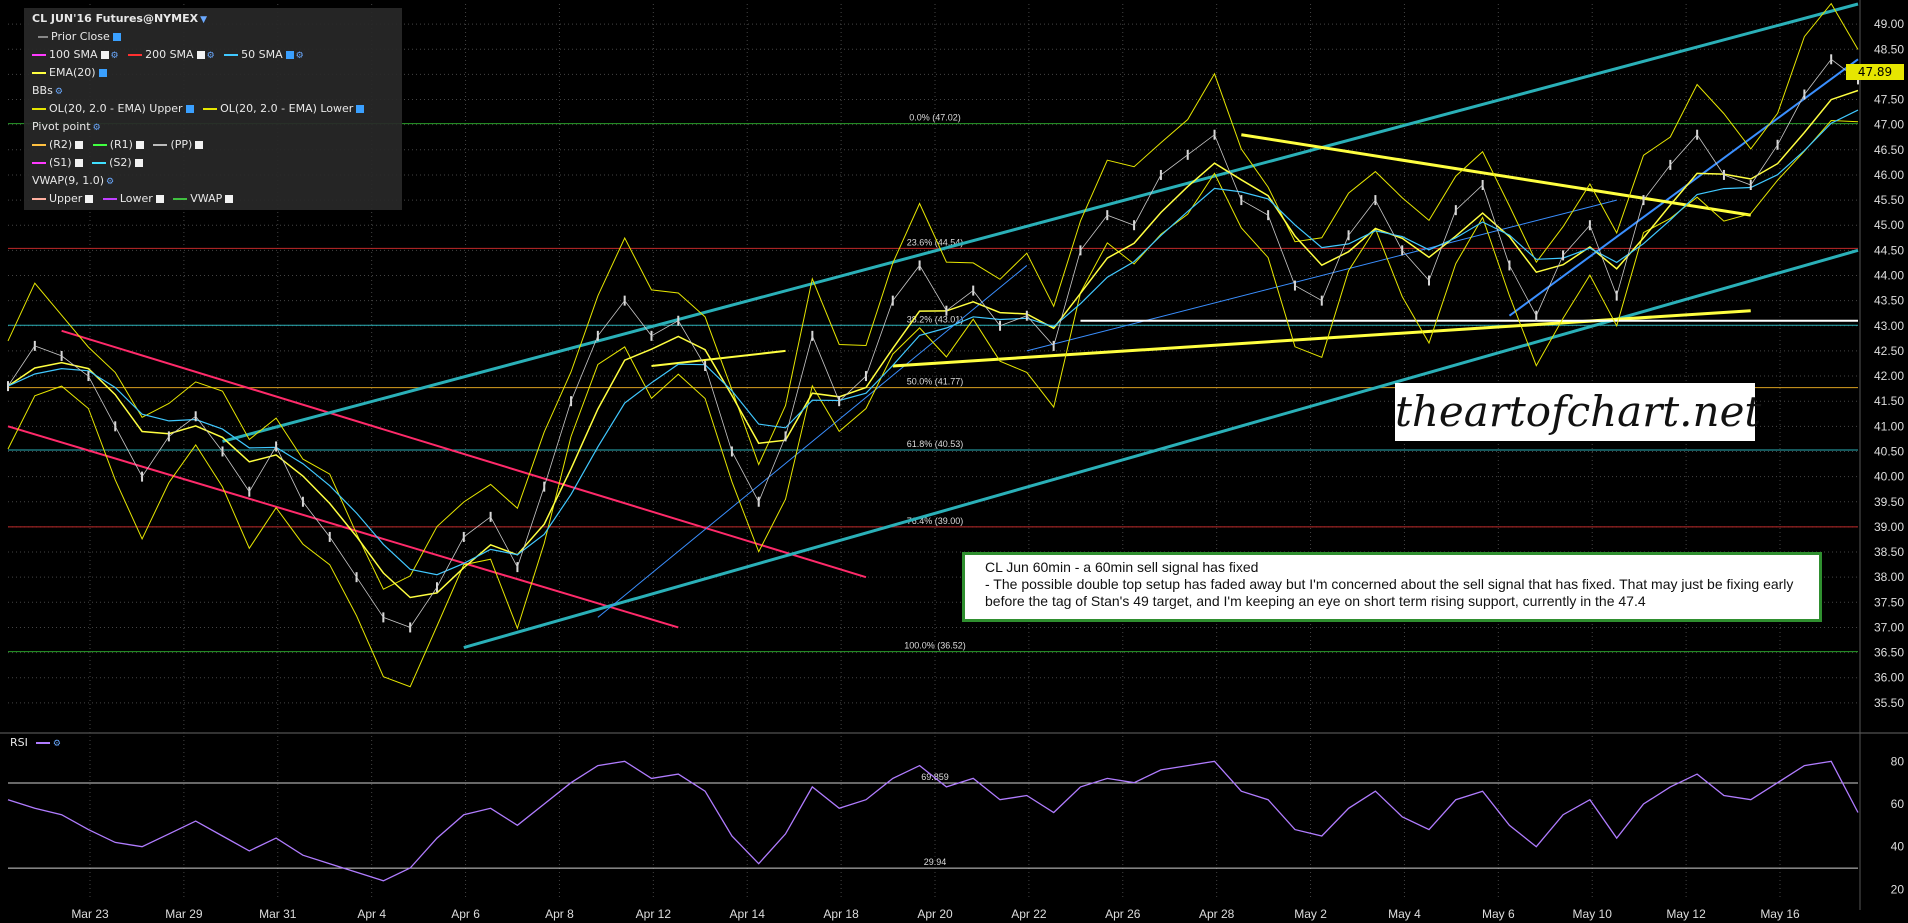 The image size is (1908, 923). What do you see at coordinates (120, 18) in the screenshot?
I see `symbol-title: CL JUN'16 Futures@NYMEX ▼` at bounding box center [120, 18].